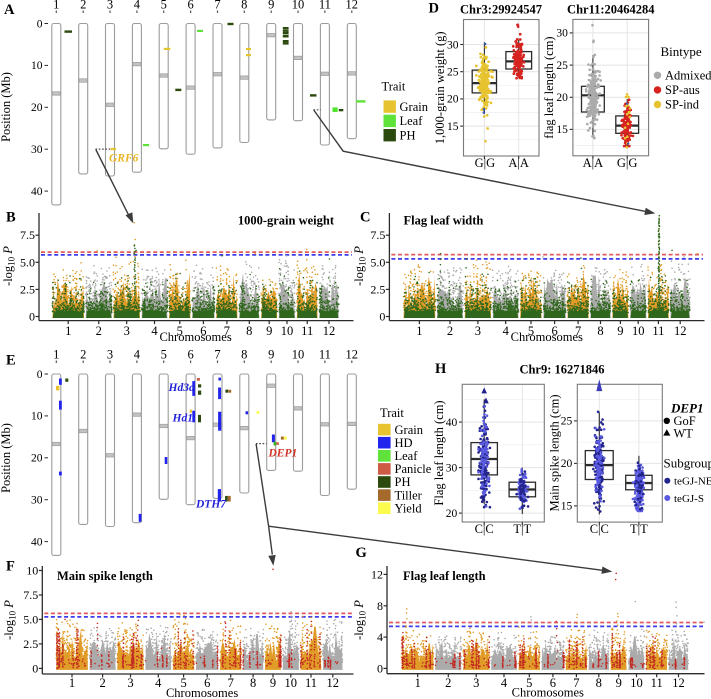 The width and height of the screenshot is (711, 699). What do you see at coordinates (407, 456) in the screenshot?
I see `svg-text: Leaf` at bounding box center [407, 456].